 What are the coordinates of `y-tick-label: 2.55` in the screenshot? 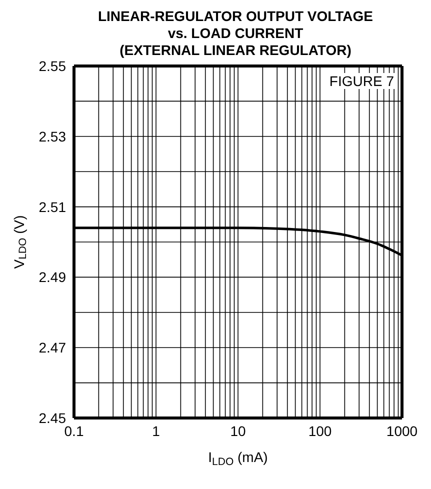 It's located at (52, 66).